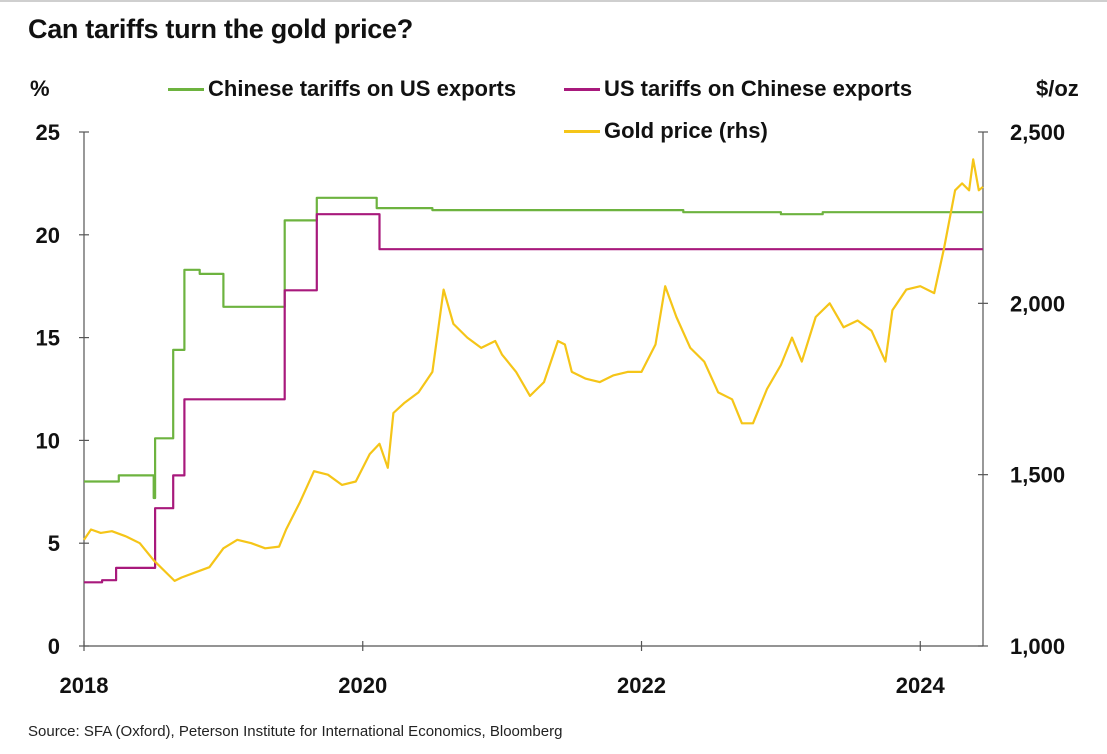 This screenshot has width=1107, height=754. What do you see at coordinates (54, 543) in the screenshot?
I see `left-tick-label: 5` at bounding box center [54, 543].